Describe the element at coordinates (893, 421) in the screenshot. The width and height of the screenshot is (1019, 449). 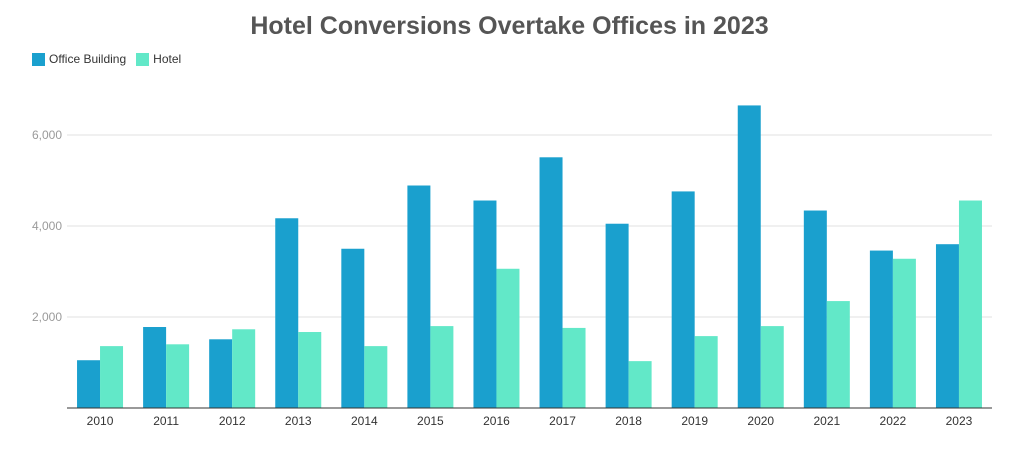
I see `x-tick-label: 2022` at that location.